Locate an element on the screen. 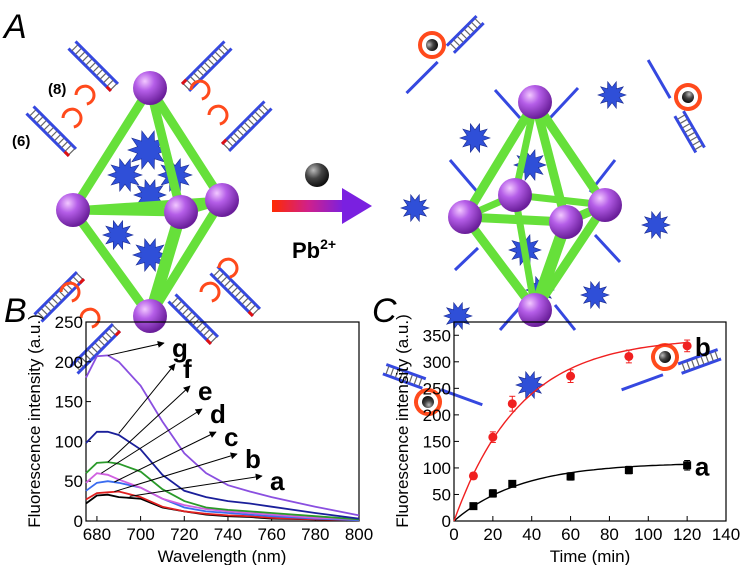 This screenshot has height=565, width=742. curve-label-c: c is located at coordinates (231, 437).